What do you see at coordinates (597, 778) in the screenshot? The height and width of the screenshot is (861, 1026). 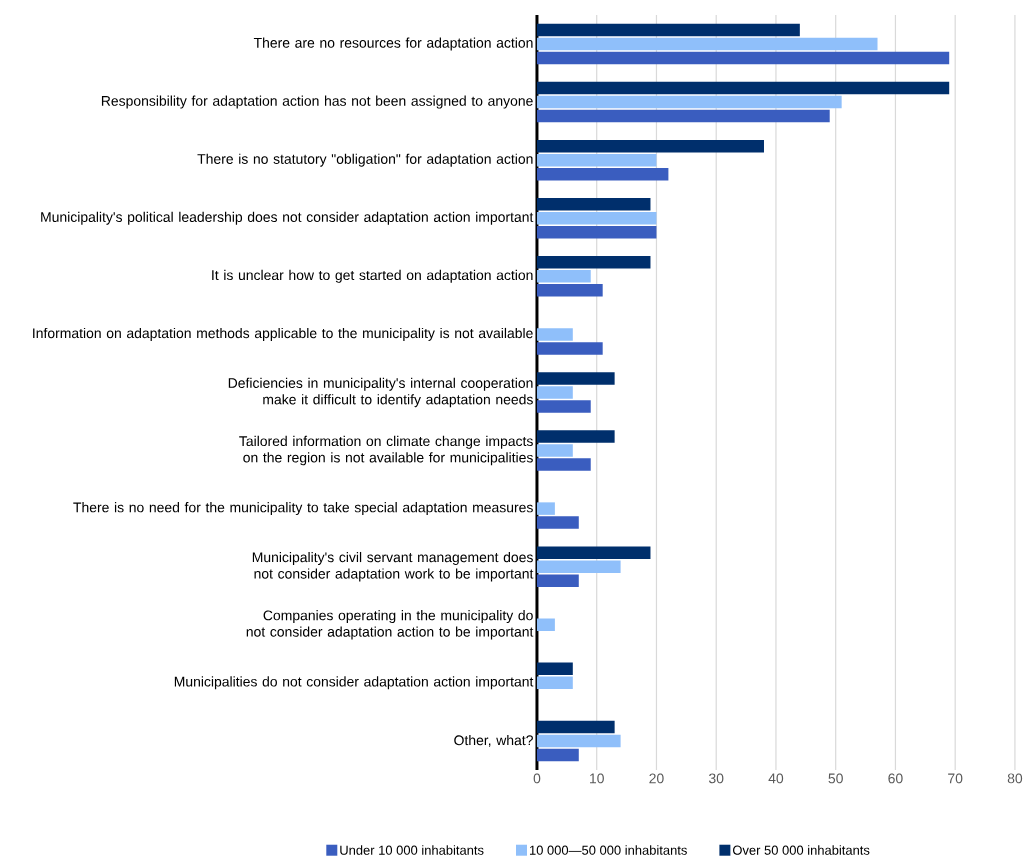 I see `x-tick-label: 10` at bounding box center [597, 778].